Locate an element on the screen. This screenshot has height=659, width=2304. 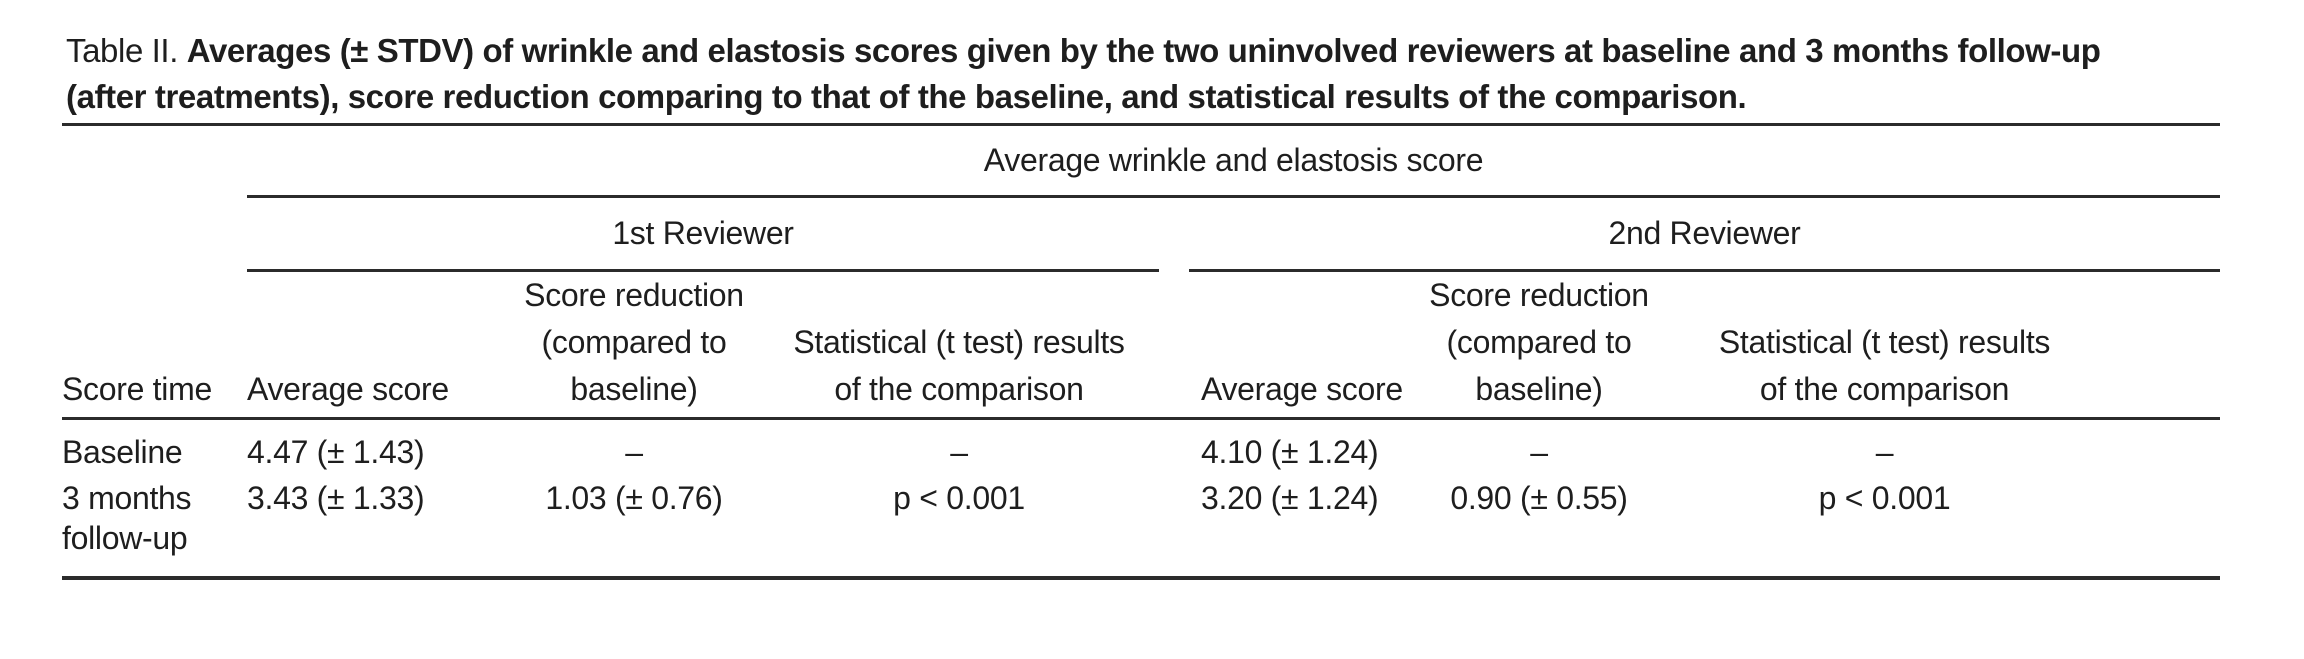
cell-statistical-2: – is located at coordinates (1884, 452).